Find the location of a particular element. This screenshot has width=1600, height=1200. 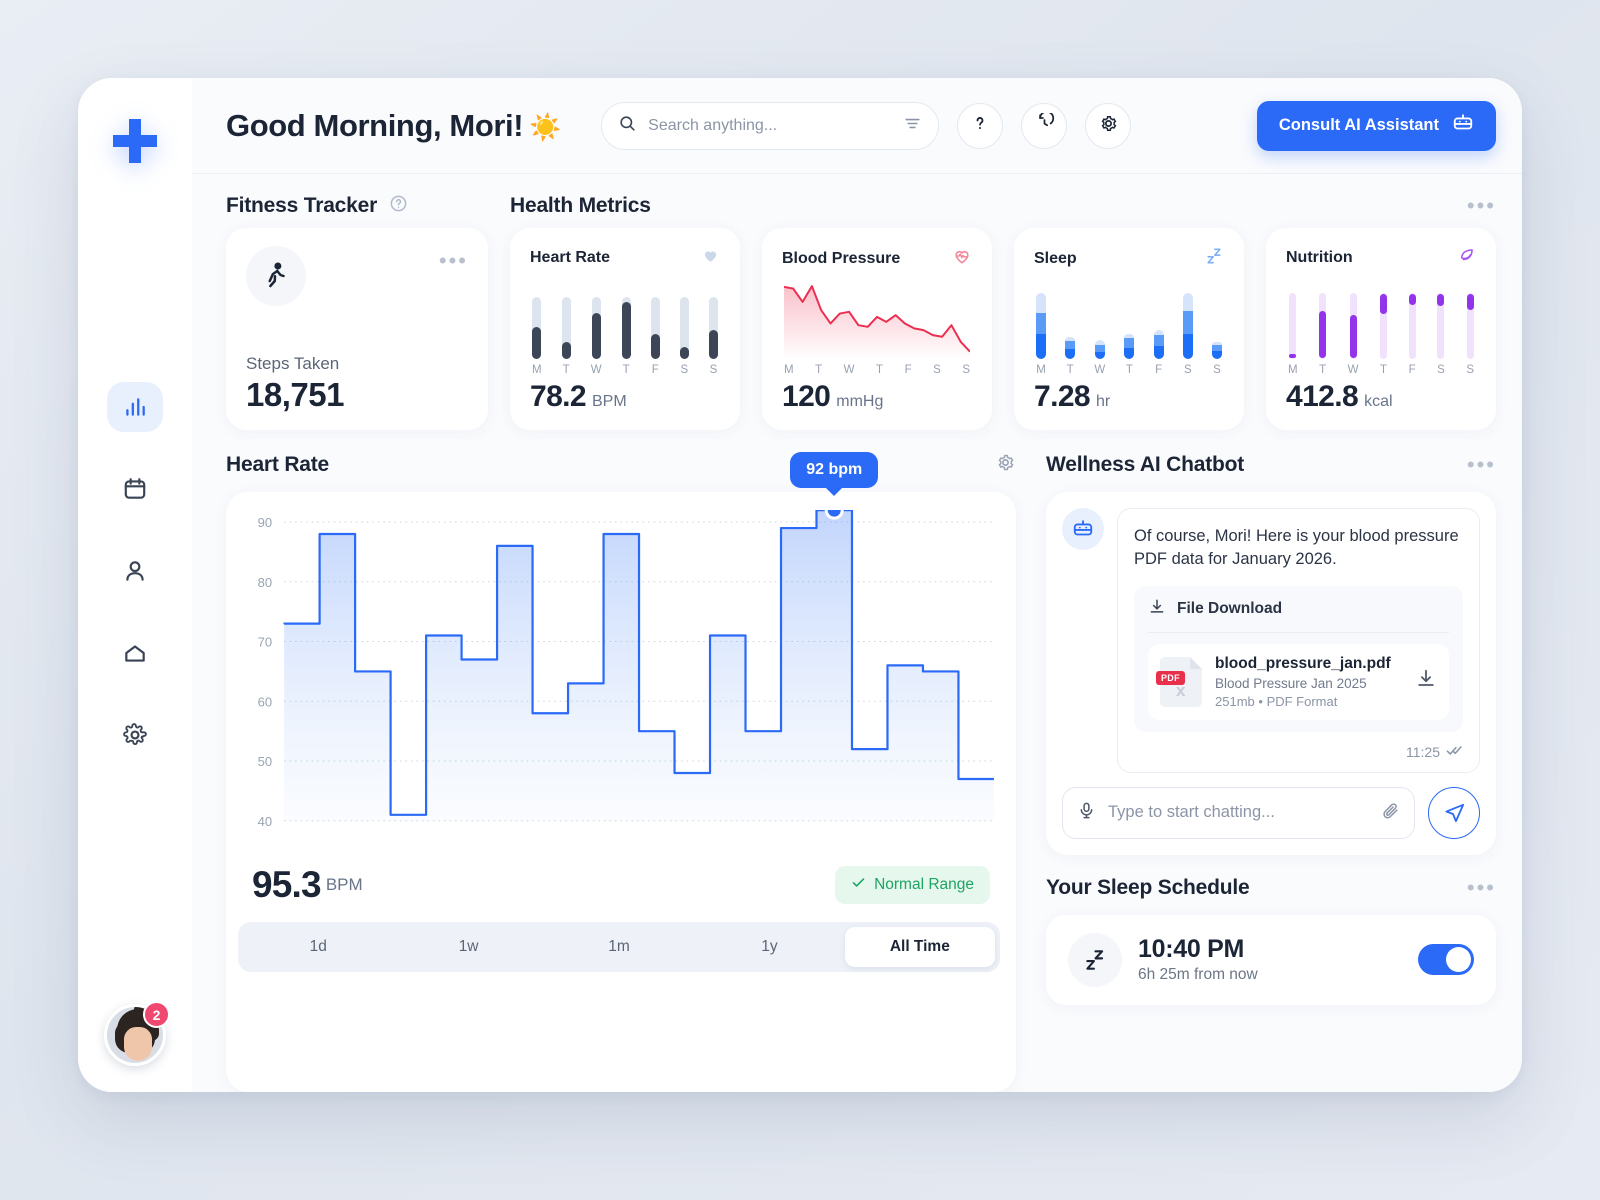

sidebar: 2 is located at coordinates (135, 585).